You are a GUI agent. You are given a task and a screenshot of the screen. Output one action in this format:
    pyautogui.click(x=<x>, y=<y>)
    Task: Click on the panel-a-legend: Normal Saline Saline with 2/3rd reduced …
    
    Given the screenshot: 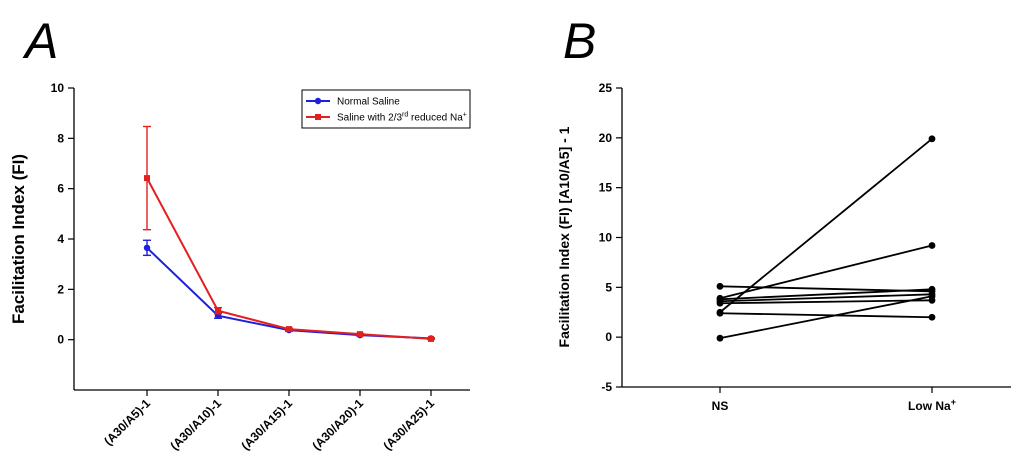 What is the action you would take?
    pyautogui.click(x=386, y=109)
    